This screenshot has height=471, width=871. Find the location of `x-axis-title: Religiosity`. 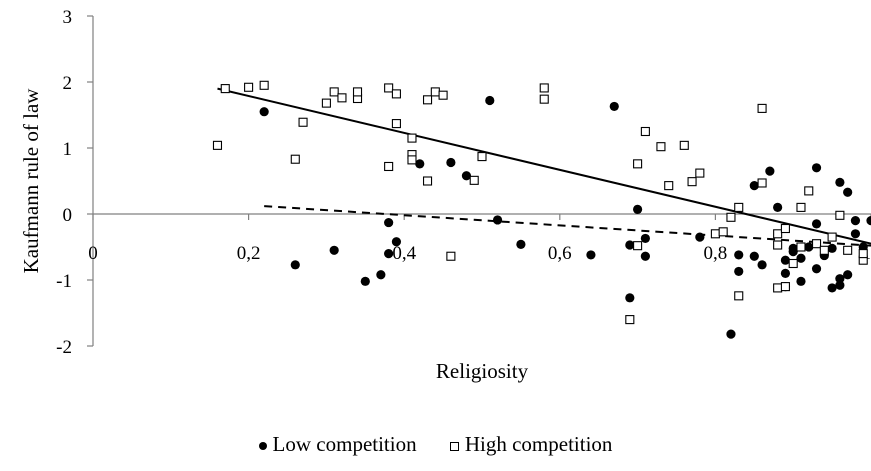

x-axis-title: Religiosity is located at coordinates (482, 371).